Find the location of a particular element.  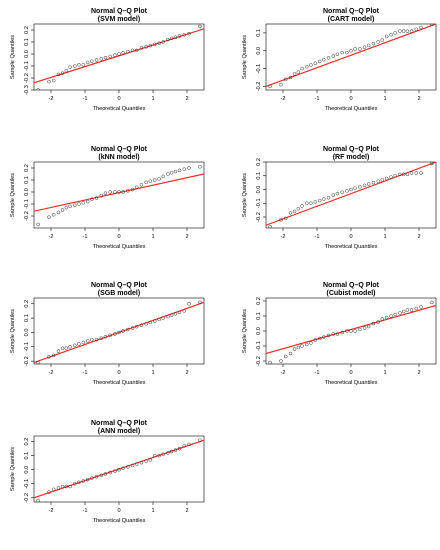

y-tick-label: 0.0 is located at coordinates (27, 54).